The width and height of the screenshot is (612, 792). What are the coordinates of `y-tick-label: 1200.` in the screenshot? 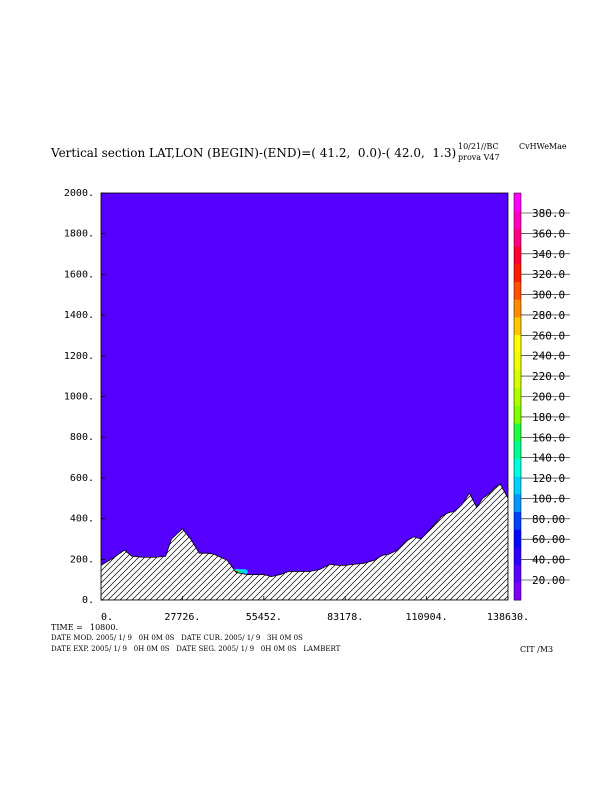 It's located at (79, 356).